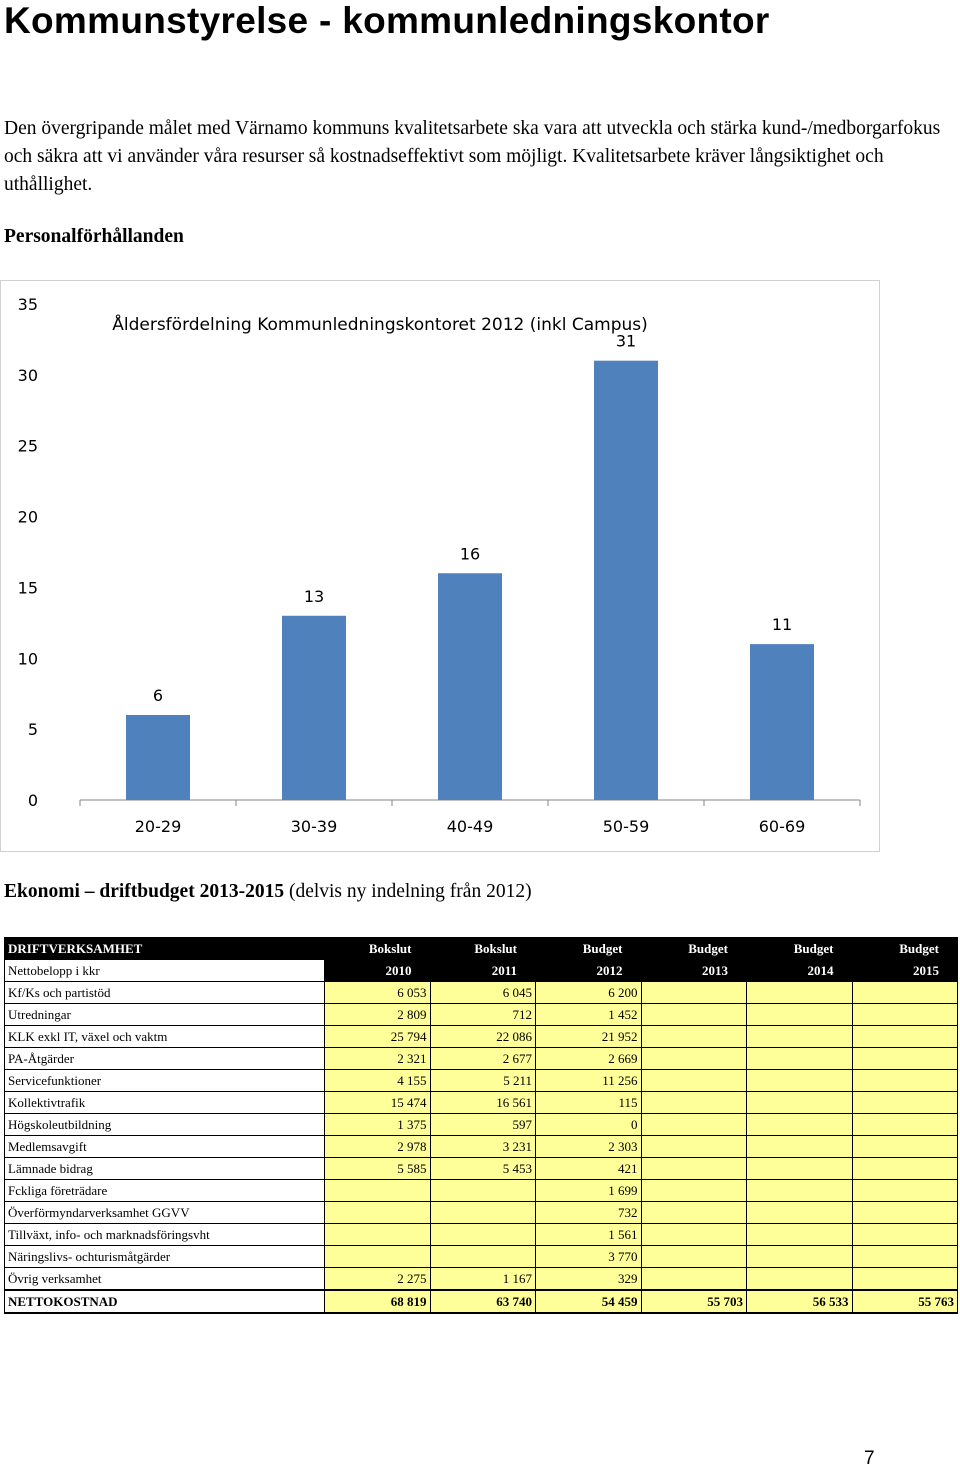 The image size is (960, 1470). What do you see at coordinates (314, 596) in the screenshot?
I see `data-label: 13` at bounding box center [314, 596].